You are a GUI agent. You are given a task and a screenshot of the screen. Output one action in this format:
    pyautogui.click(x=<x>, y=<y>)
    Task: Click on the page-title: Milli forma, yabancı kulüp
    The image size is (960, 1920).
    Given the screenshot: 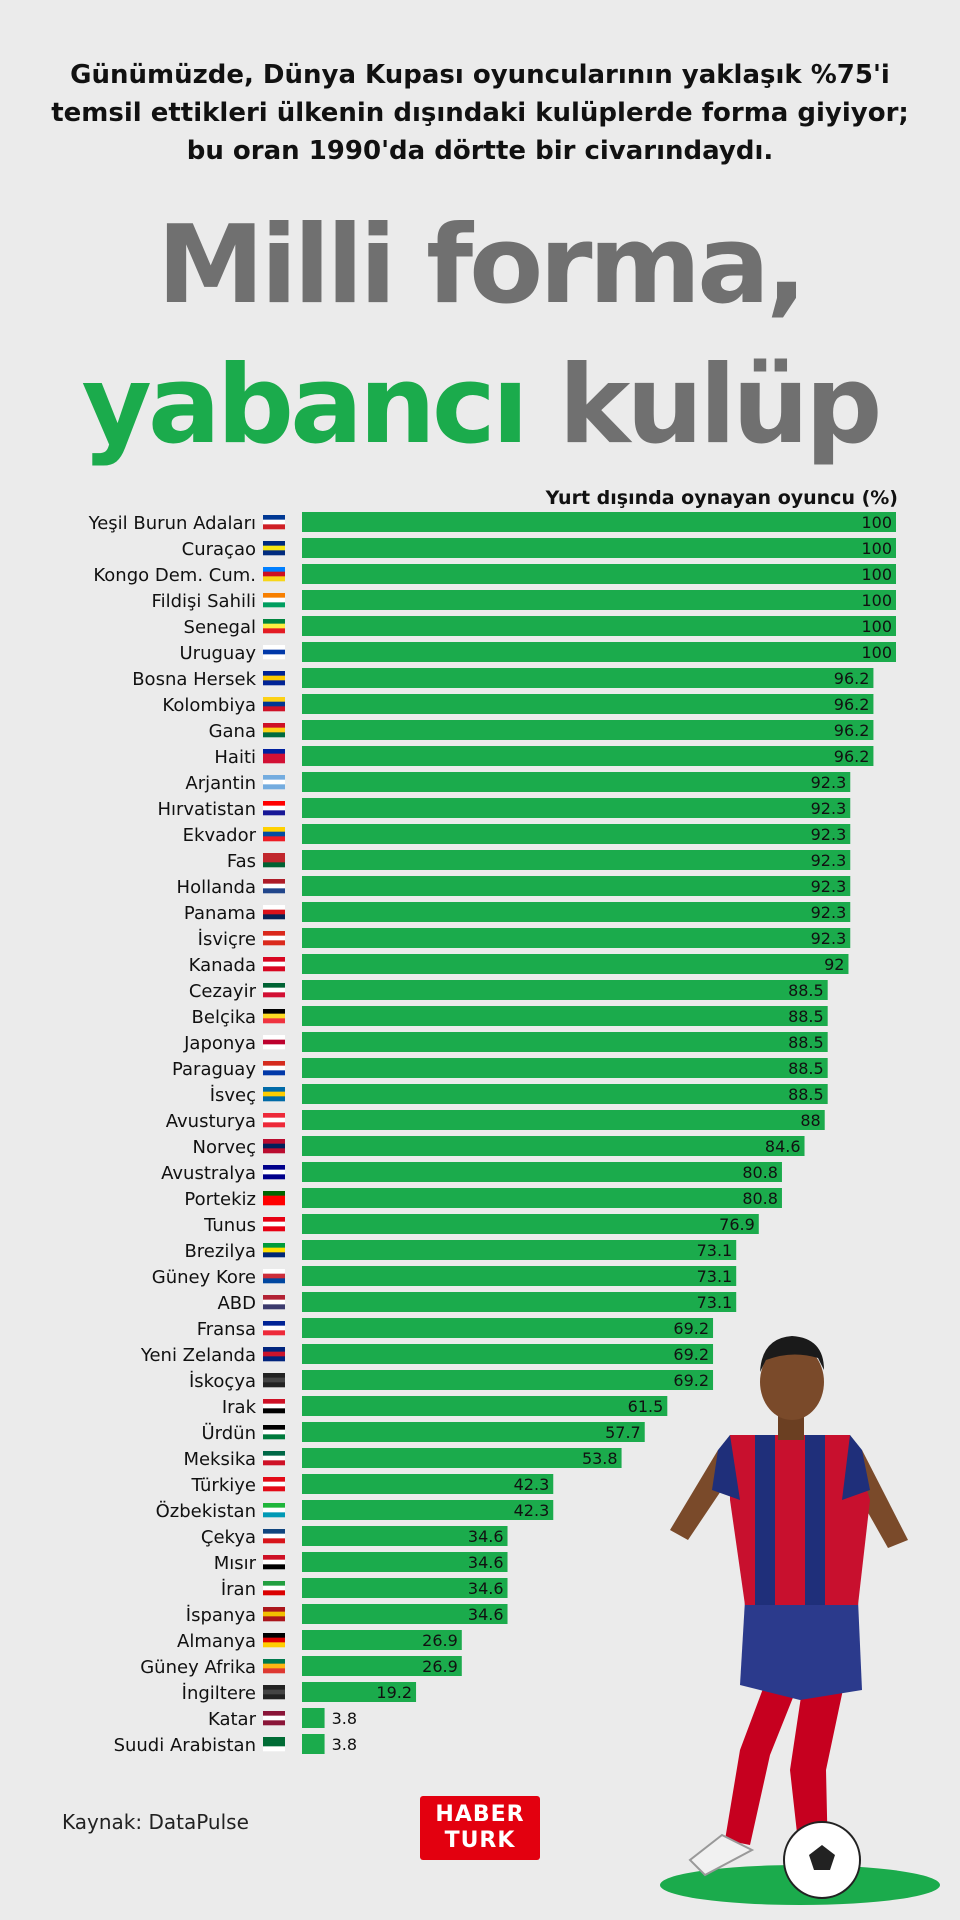 What is the action you would take?
    pyautogui.click(x=480, y=336)
    